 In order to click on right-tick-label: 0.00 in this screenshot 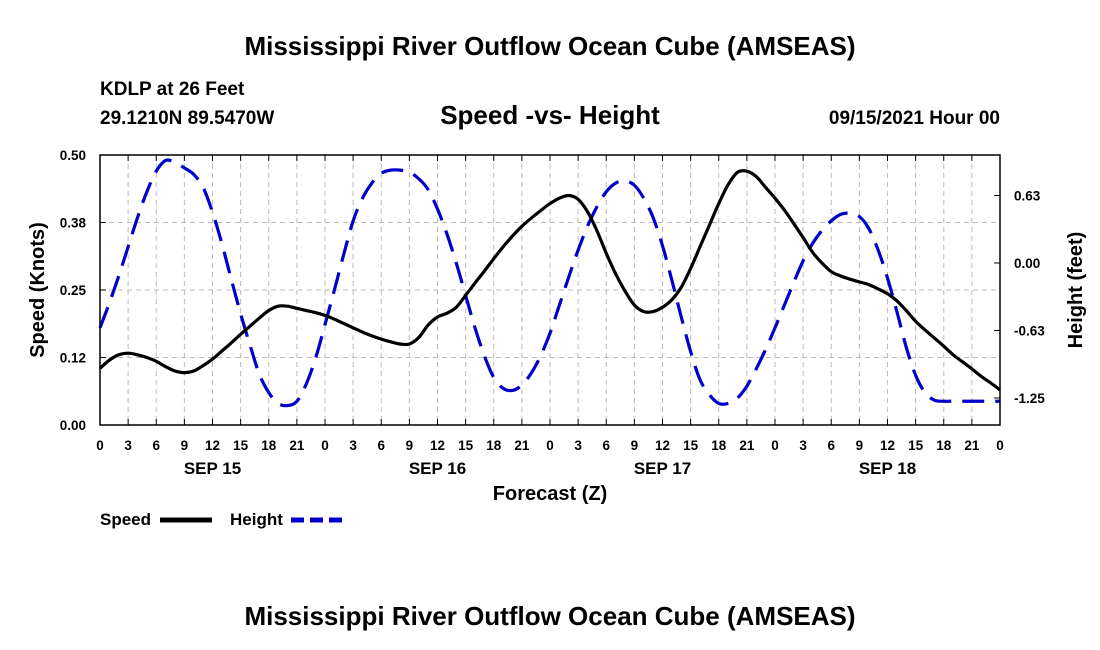, I will do `click(1027, 263)`.